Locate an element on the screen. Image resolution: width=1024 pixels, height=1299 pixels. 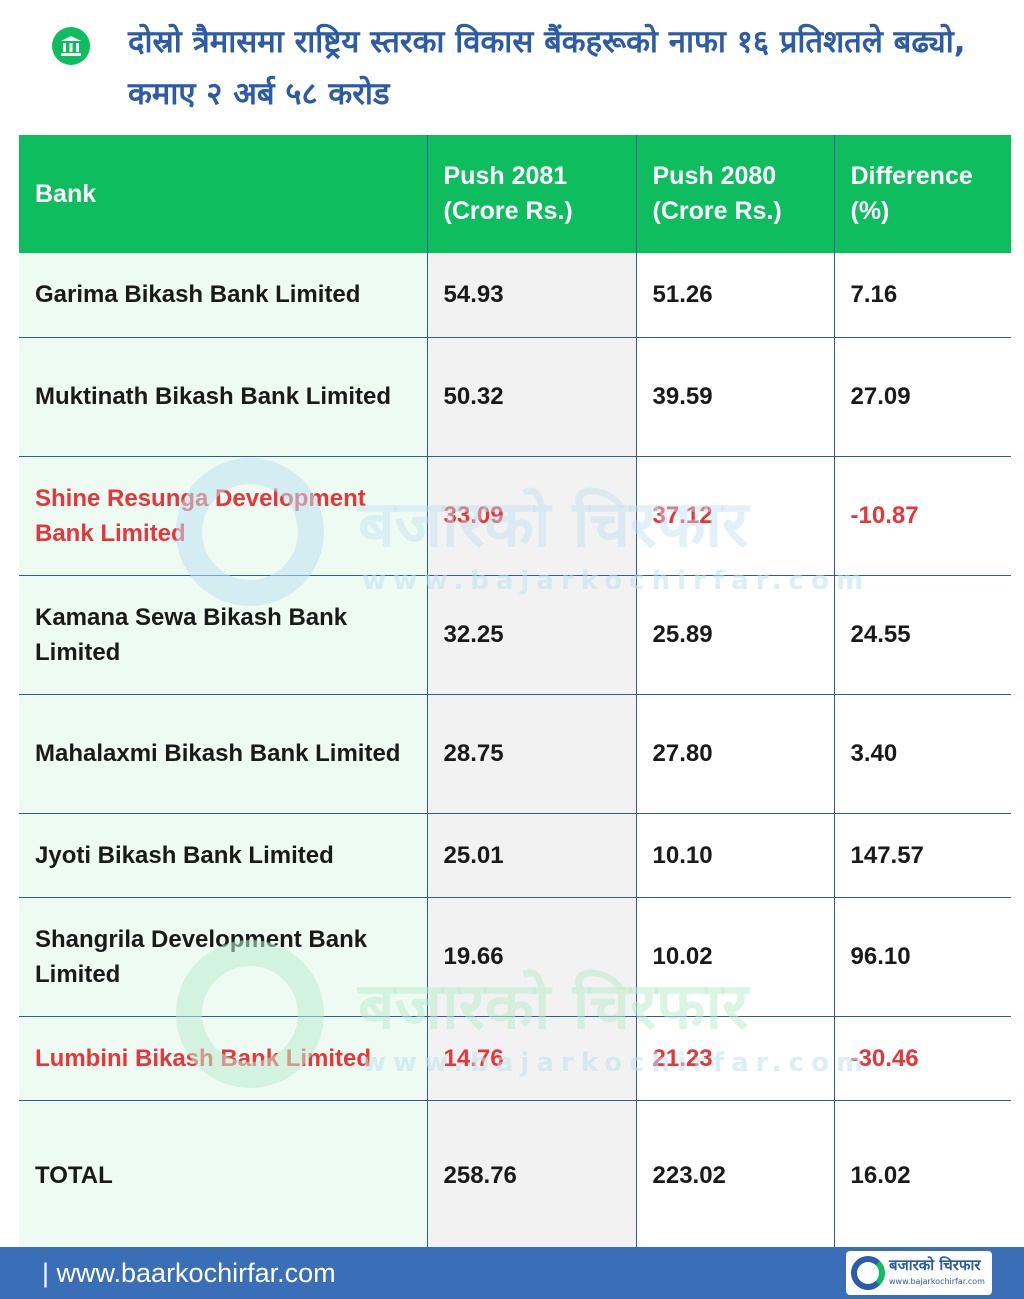
push-2080-cell: 10.10 is located at coordinates (734, 855).